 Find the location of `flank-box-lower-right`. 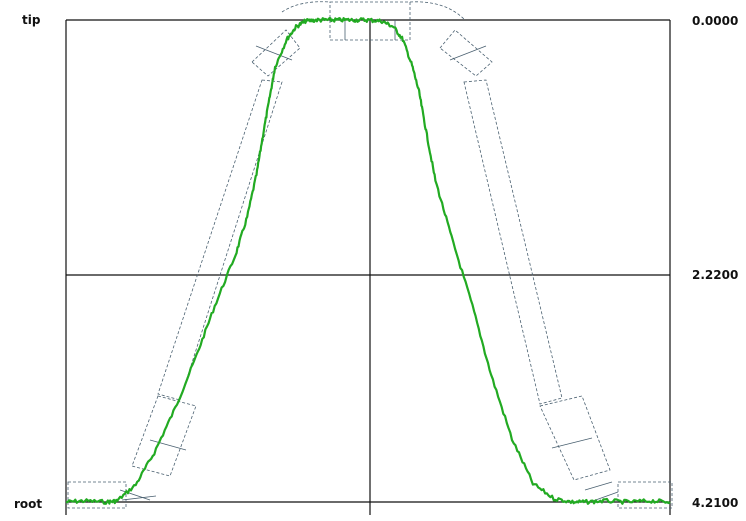

flank-box-lower-right is located at coordinates (575, 438).